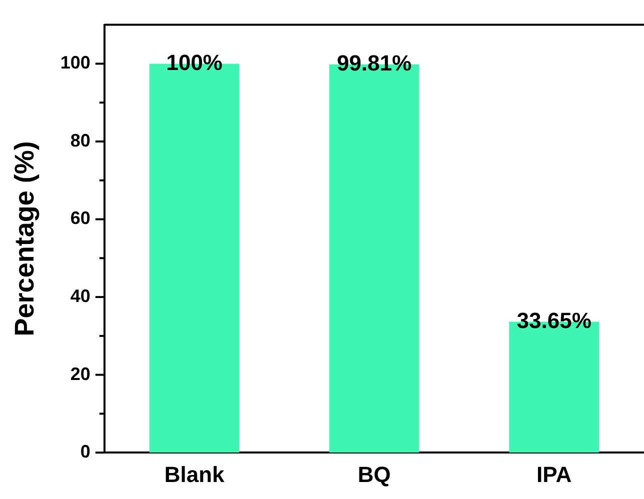  I want to click on y-tick-label: 80, so click(80, 140).